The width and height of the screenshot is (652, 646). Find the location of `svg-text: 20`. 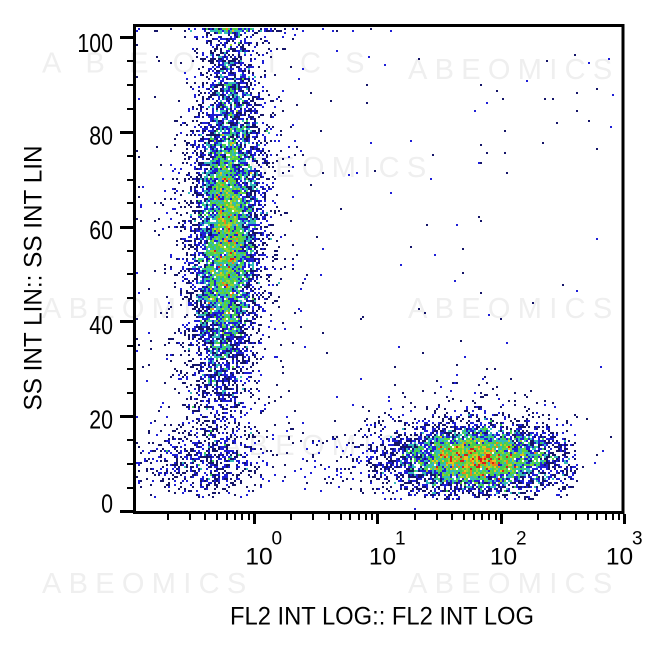

svg-text: 20 is located at coordinates (101, 420).